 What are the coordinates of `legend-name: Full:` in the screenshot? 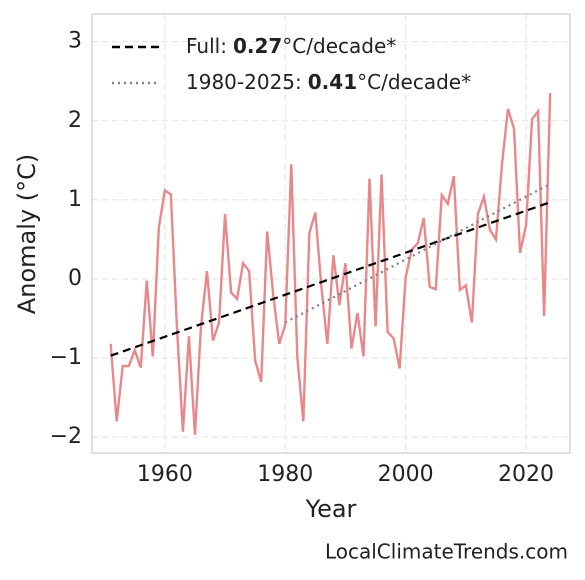 It's located at (206, 46).